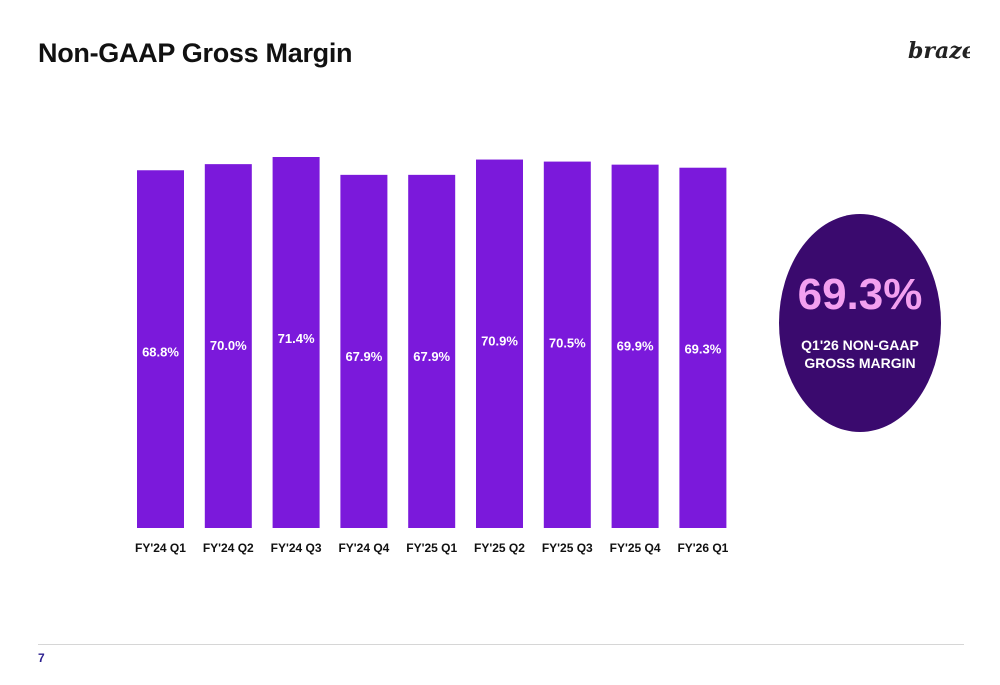 This screenshot has height=685, width=1000. What do you see at coordinates (41, 658) in the screenshot?
I see `page-number: 7` at bounding box center [41, 658].